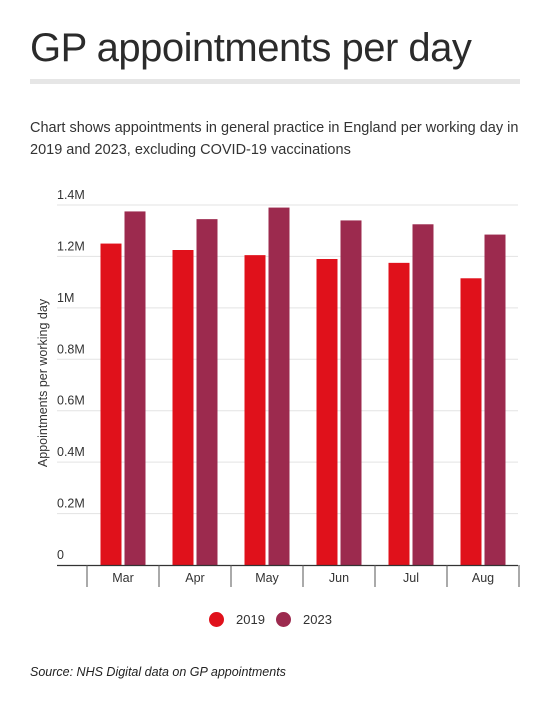  I want to click on x-axis, so click(288, 575).